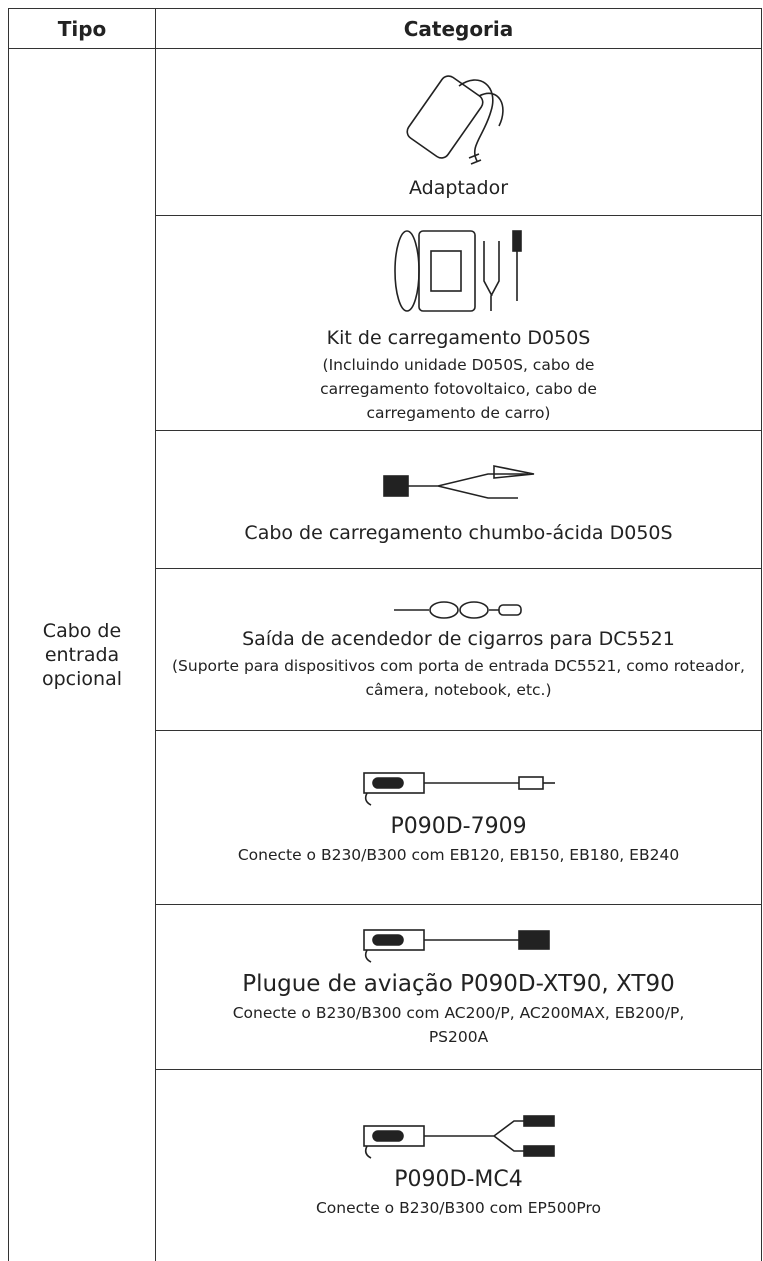  Describe the element at coordinates (457, 609) in the screenshot. I see `cigarette-cable-icon` at that location.